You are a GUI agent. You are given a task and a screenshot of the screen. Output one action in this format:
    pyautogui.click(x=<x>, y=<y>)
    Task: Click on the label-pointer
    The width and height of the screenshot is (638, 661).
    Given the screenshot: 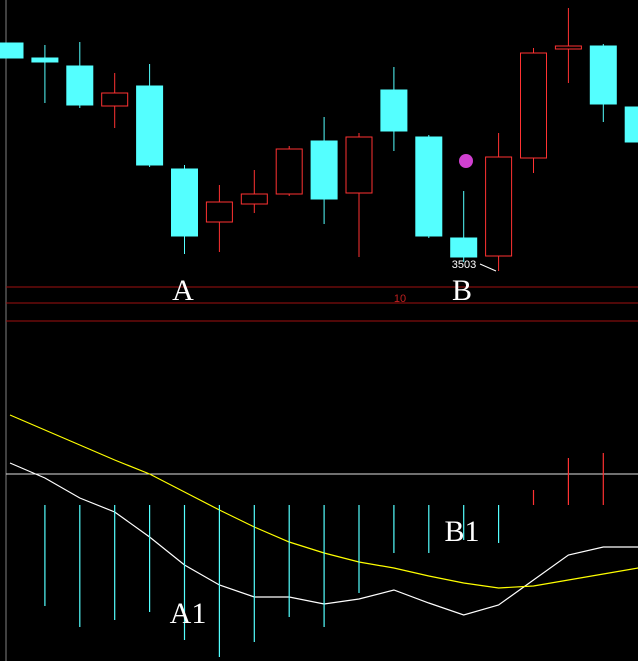 What is the action you would take?
    pyautogui.click(x=488, y=267)
    